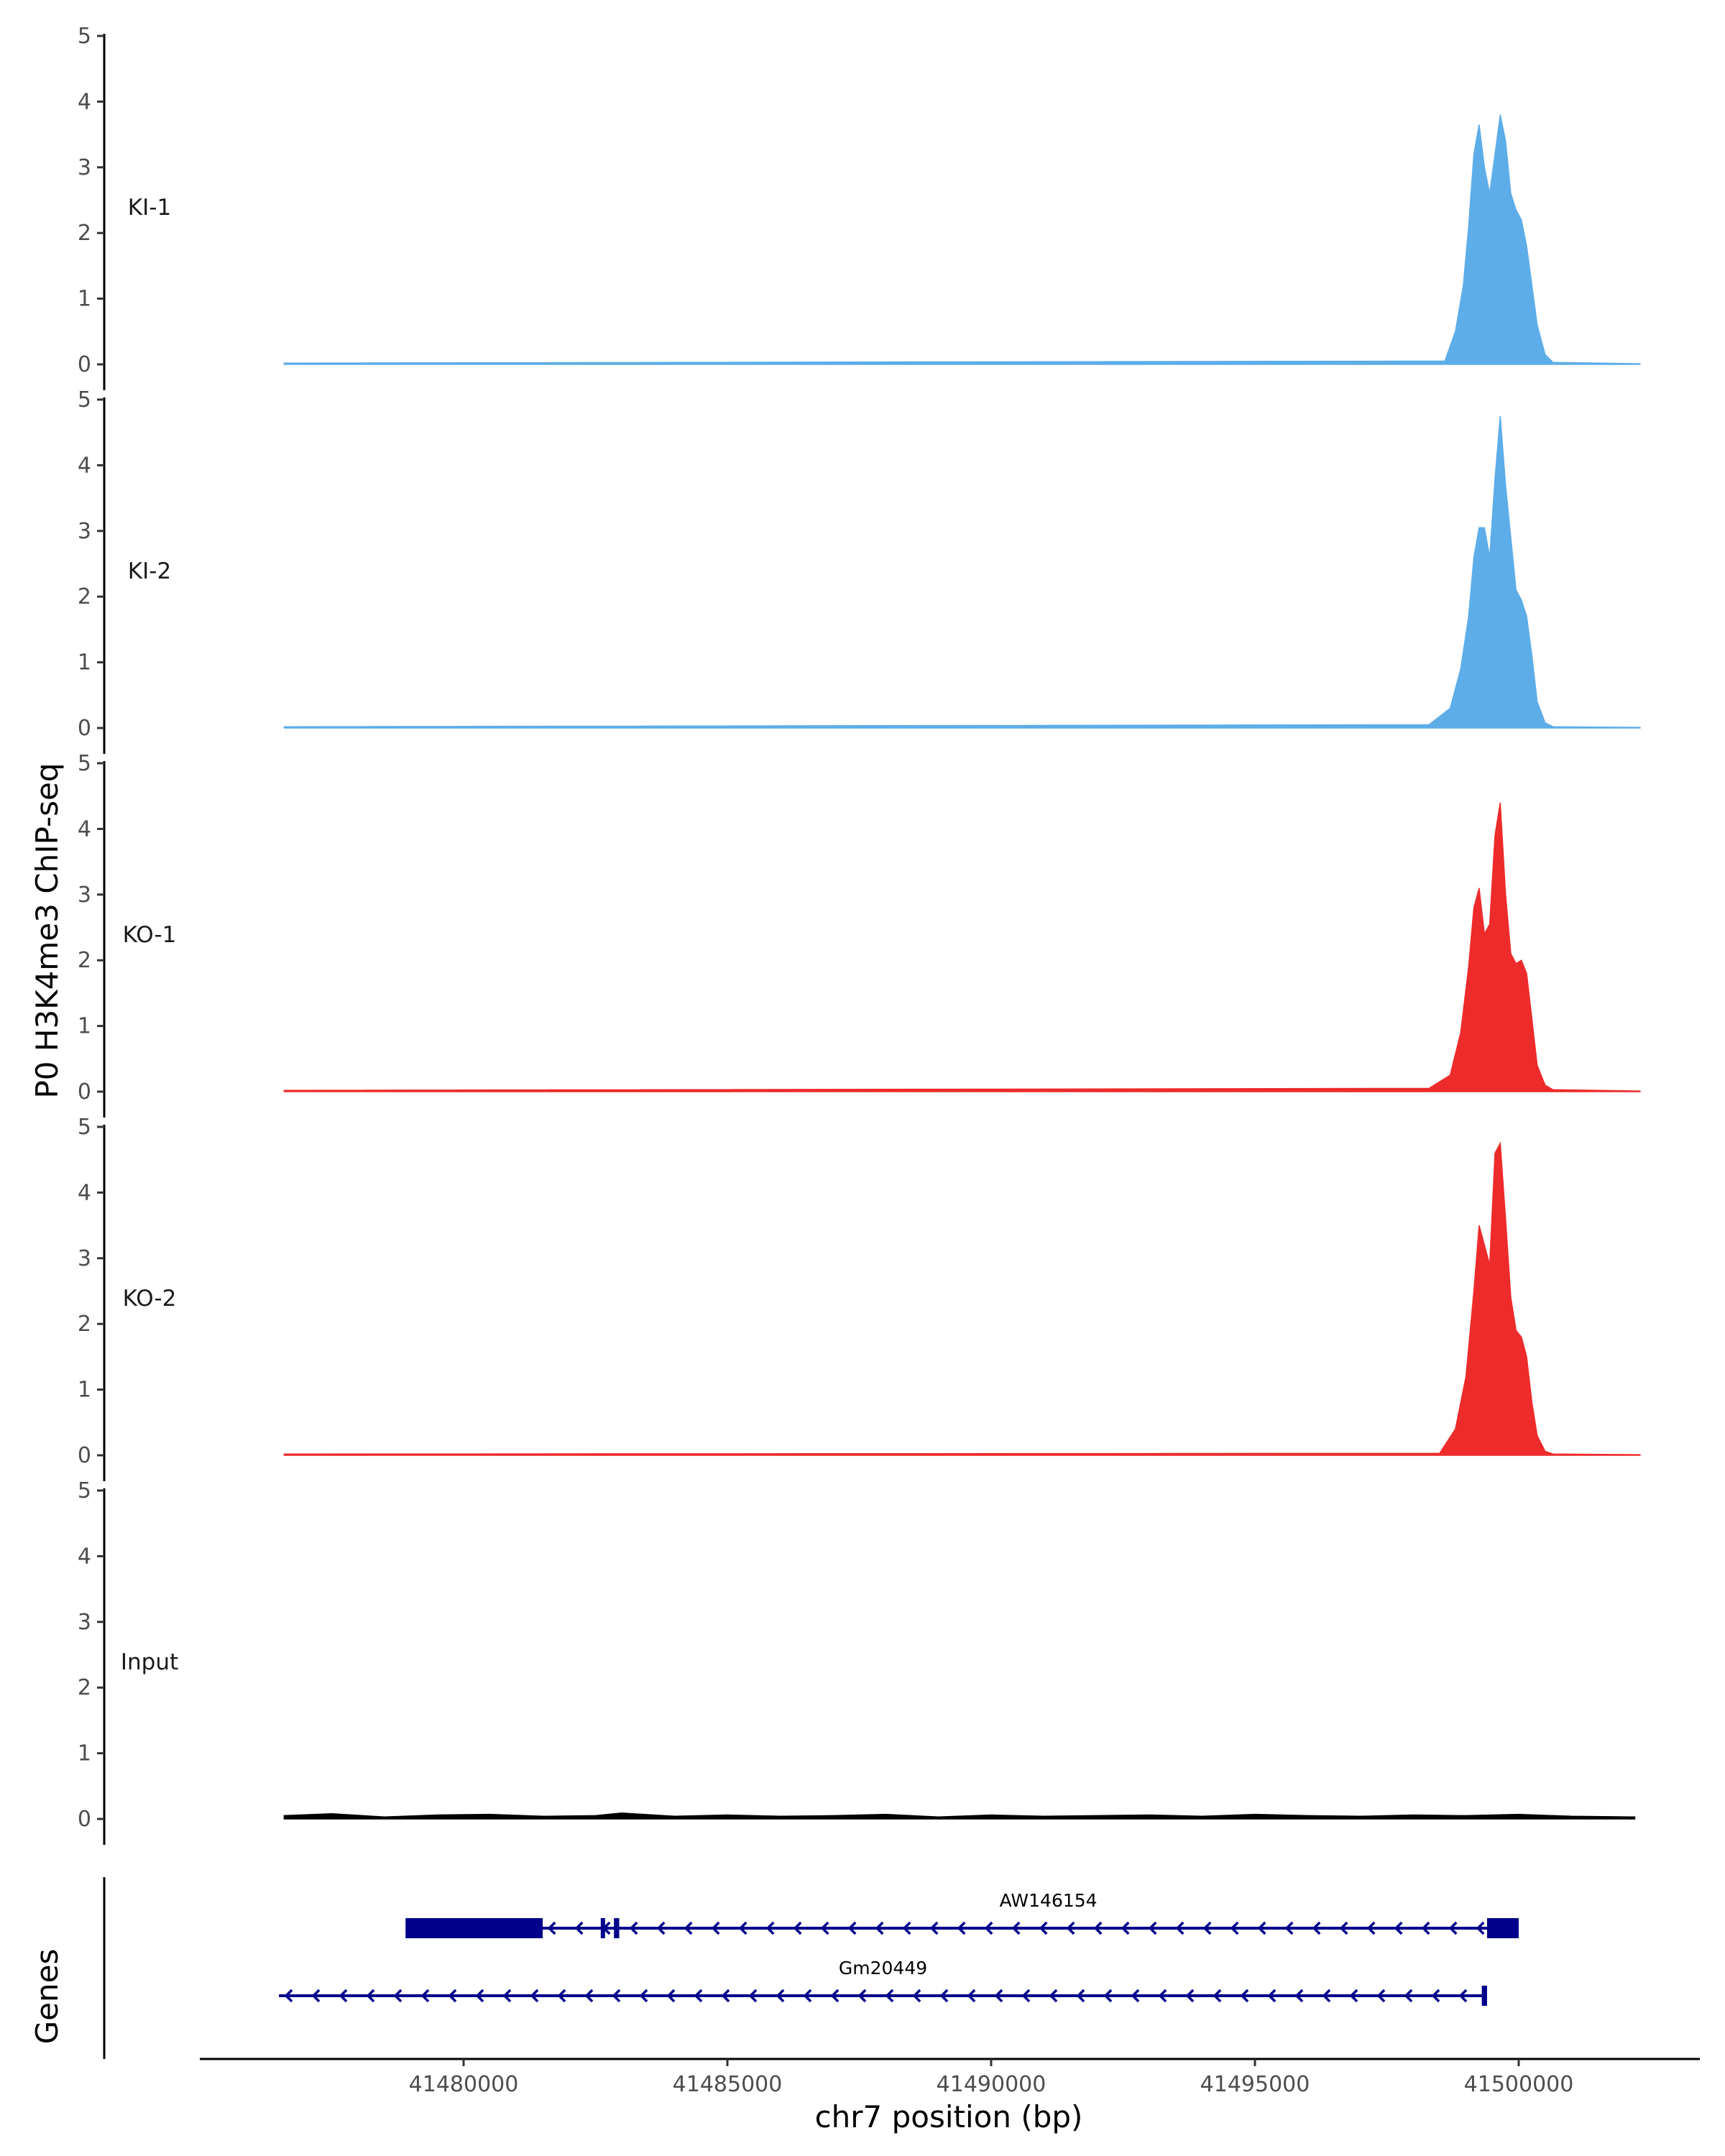 The height and width of the screenshot is (2156, 1725). I want to click on y-axis-title: P0 H3K4me3 ChIP-seq, so click(47, 931).